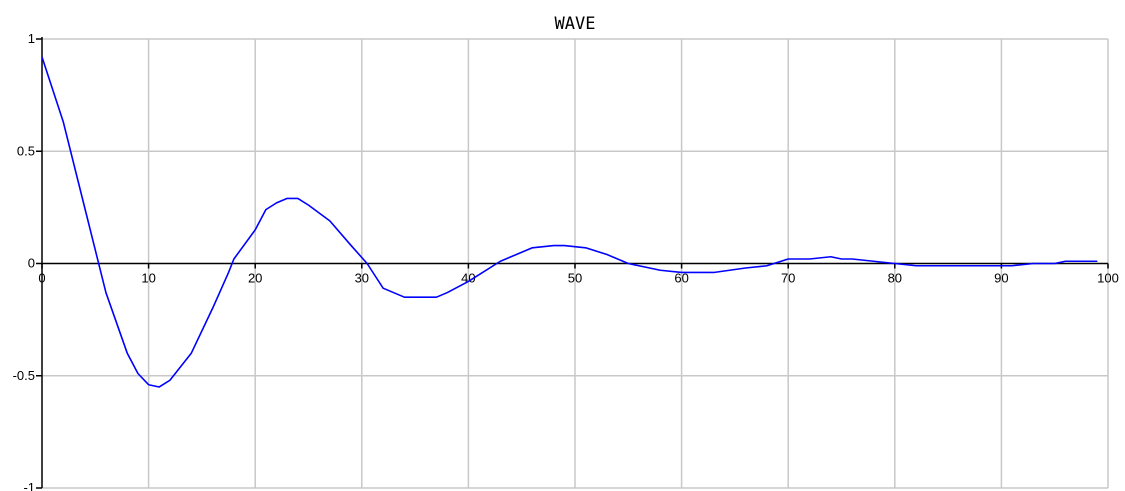 This screenshot has height=491, width=1125. I want to click on y-tick-label-2: 0, so click(31, 263).